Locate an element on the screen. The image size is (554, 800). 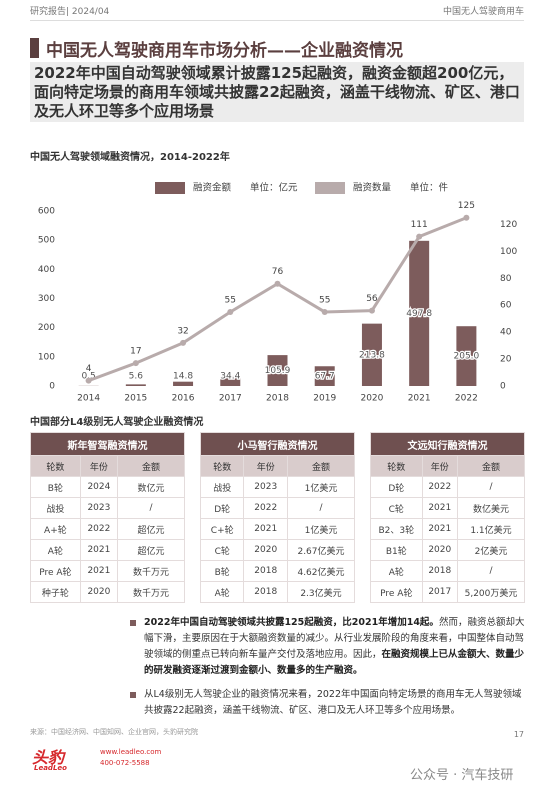
table-header: 轮数 is located at coordinates (55, 466).